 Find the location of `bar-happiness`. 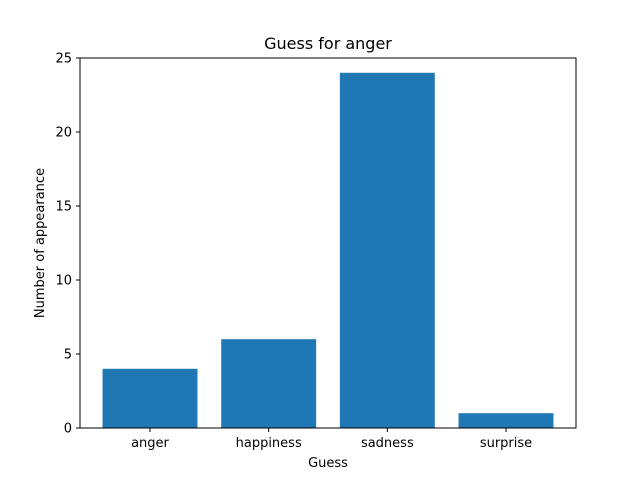

bar-happiness is located at coordinates (269, 383).